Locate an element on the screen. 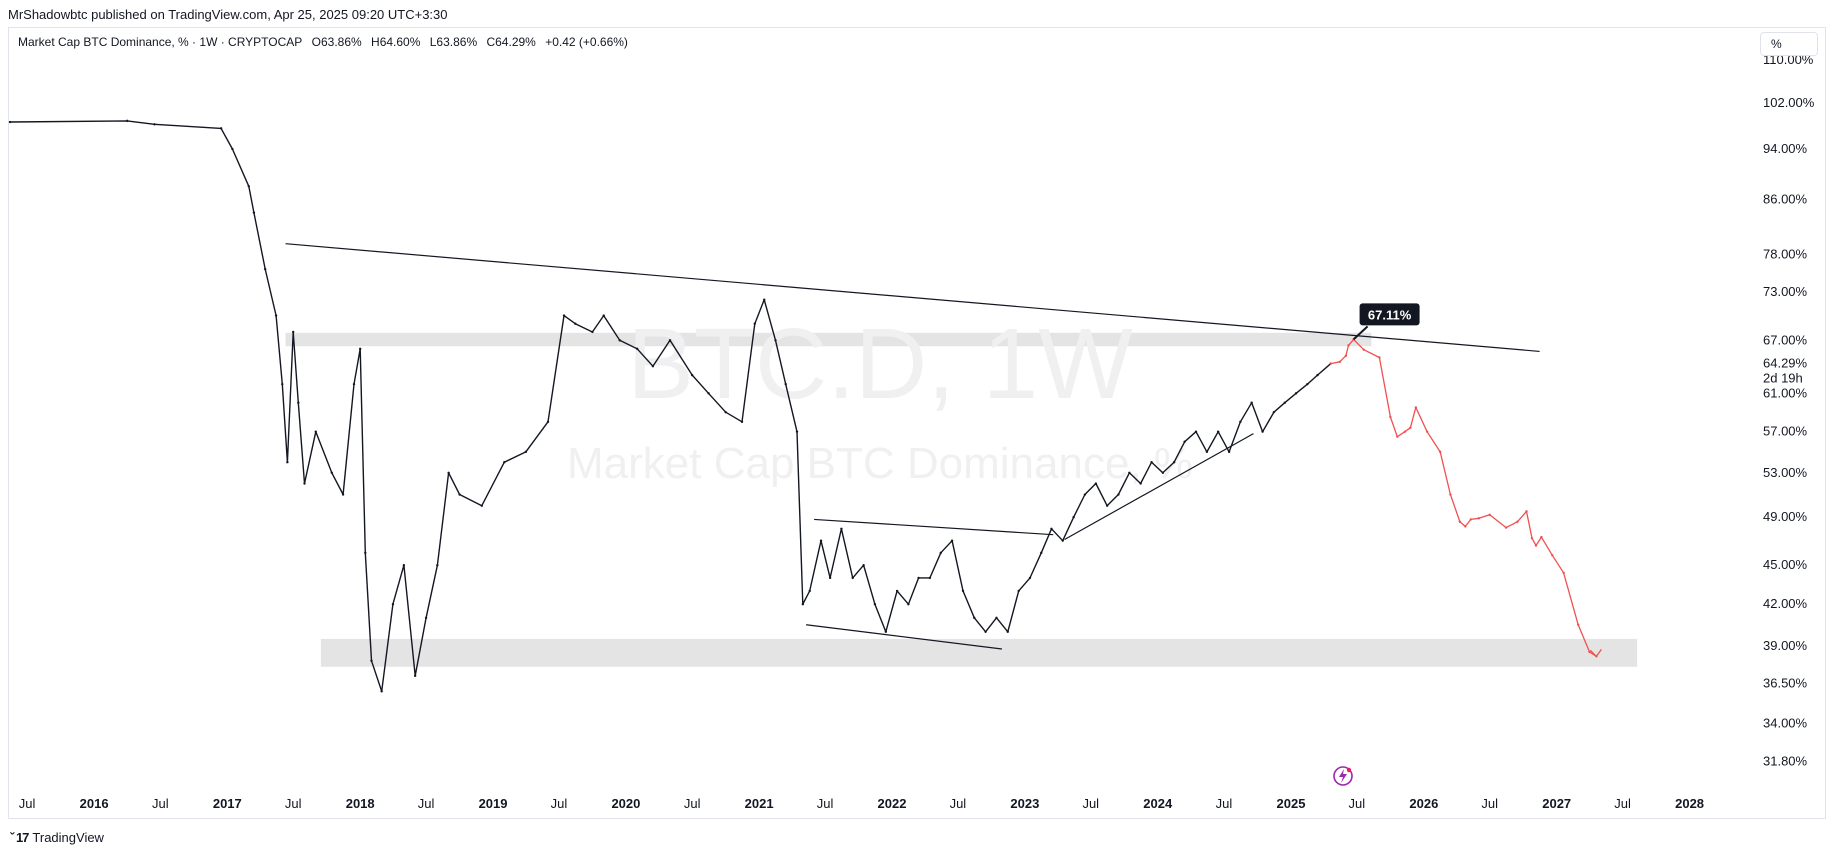 The width and height of the screenshot is (1835, 855). x-tick-label: 2017 is located at coordinates (227, 803).